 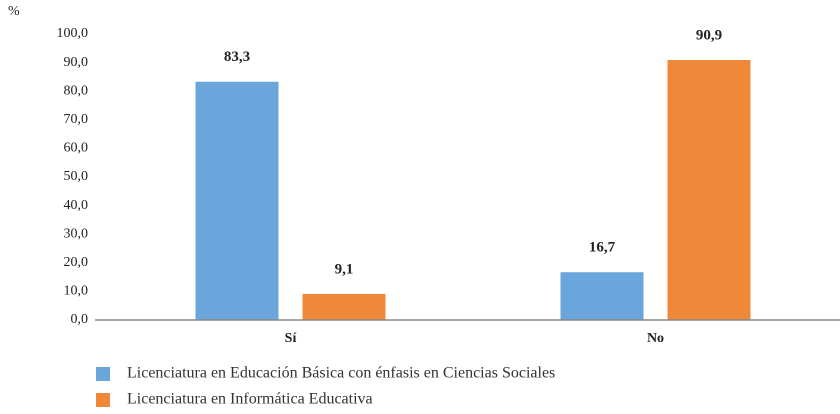 I want to click on y-tick-label: 30,0, so click(x=76, y=233).